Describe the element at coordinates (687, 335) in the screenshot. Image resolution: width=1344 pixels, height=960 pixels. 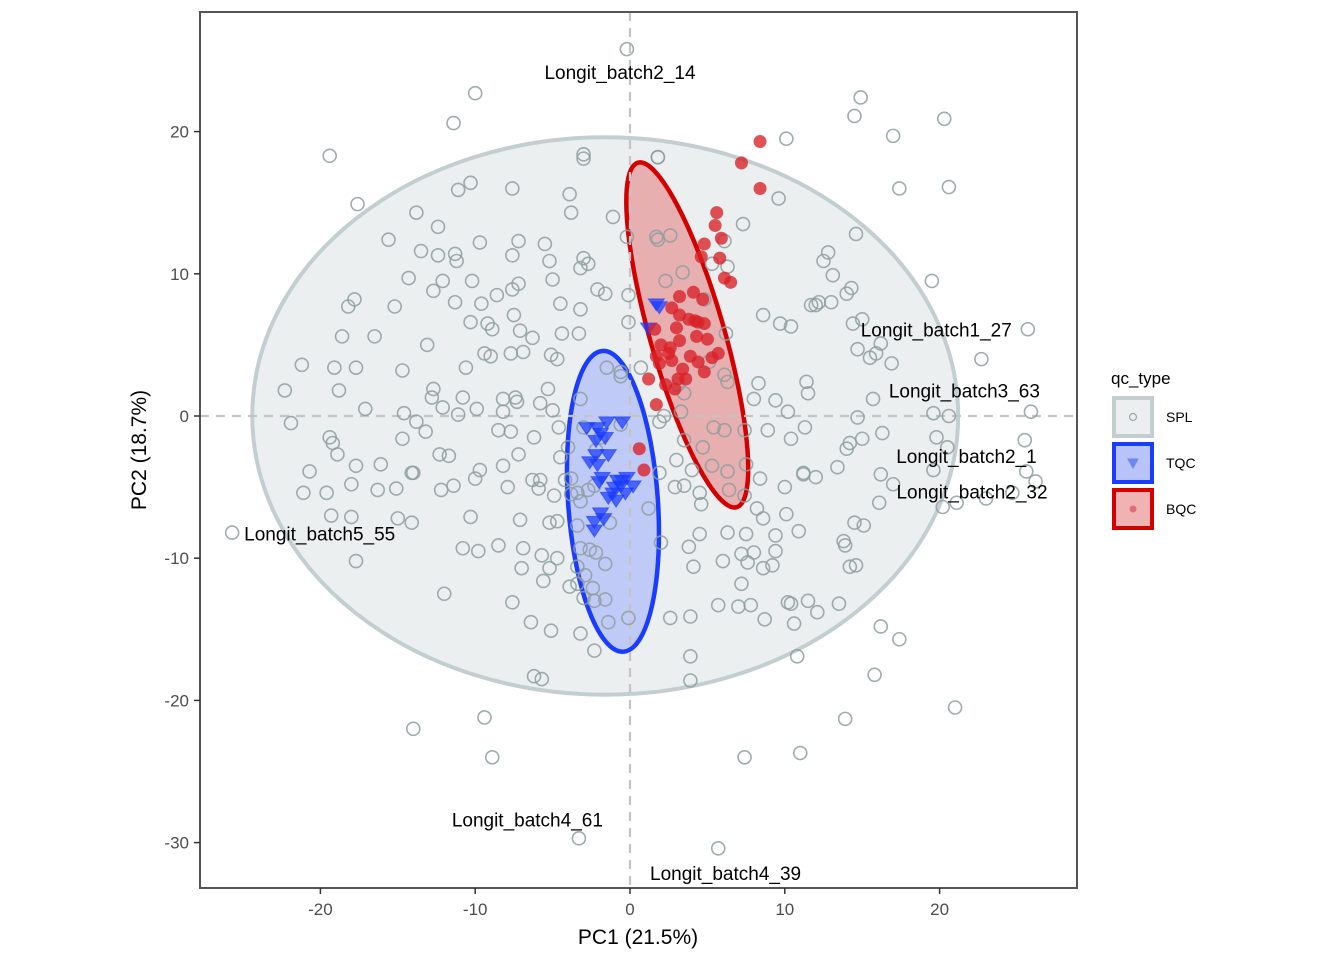
I see `ellipse-bqc` at that location.